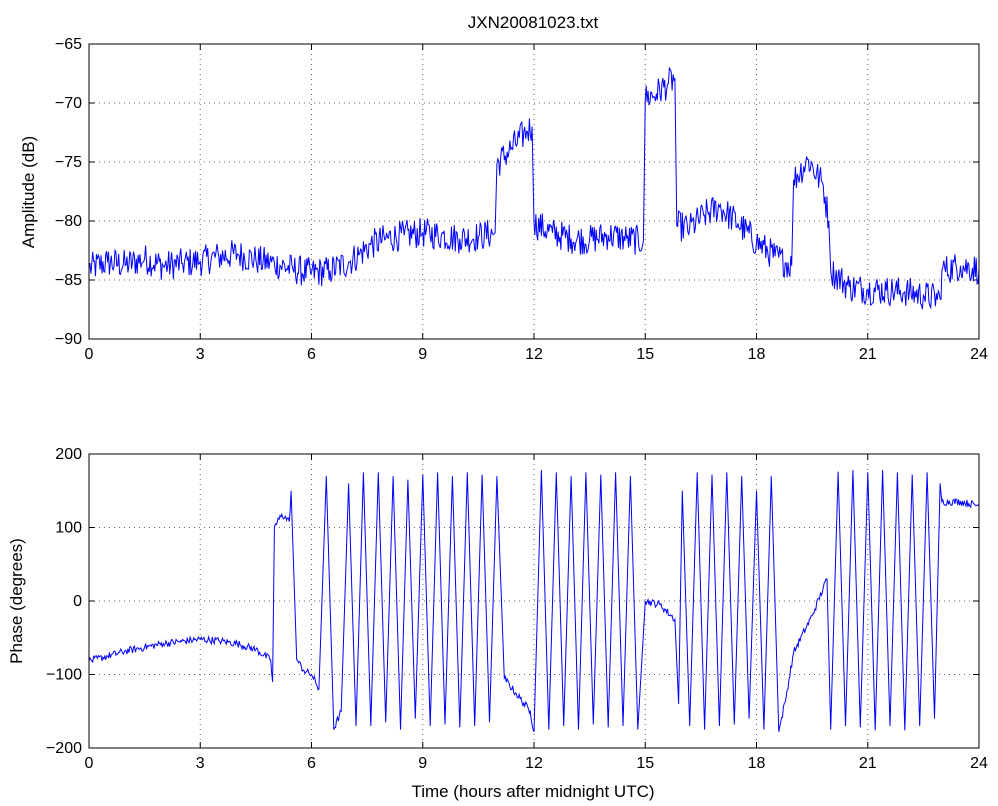 This screenshot has height=806, width=998. Describe the element at coordinates (645, 354) in the screenshot. I see `amplitude-xtick-label: 15` at that location.